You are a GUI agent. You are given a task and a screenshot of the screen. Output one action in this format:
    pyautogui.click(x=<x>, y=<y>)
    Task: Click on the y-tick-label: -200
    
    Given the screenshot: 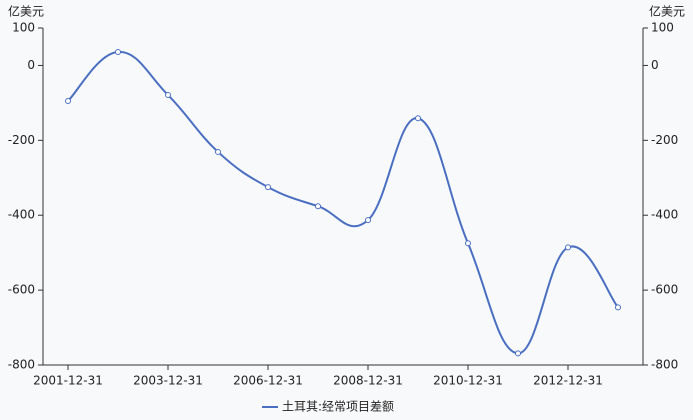 What is the action you would take?
    pyautogui.click(x=21, y=140)
    